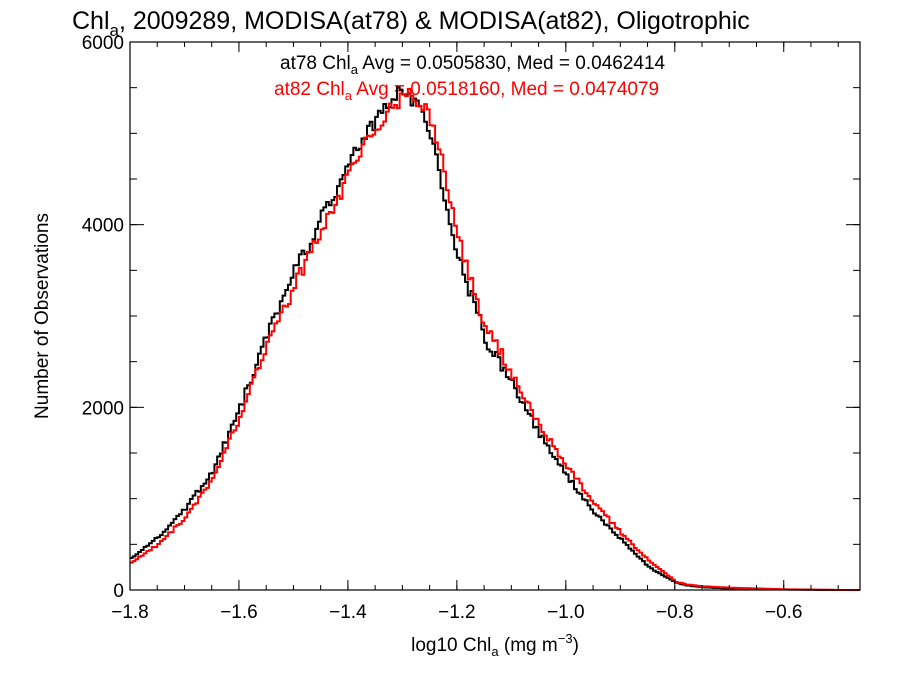  Describe the element at coordinates (103, 43) in the screenshot. I see `y-tick-label: 6000` at that location.